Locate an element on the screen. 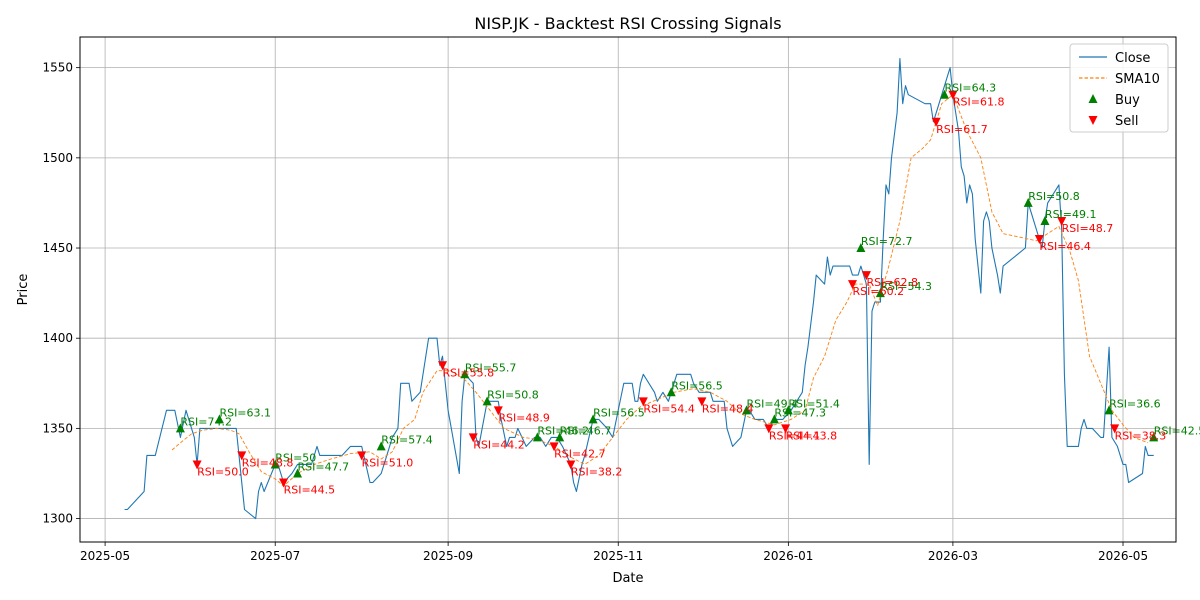 Image resolution: width=1200 pixels, height=600 pixels. legend-sell-swatch is located at coordinates (1093, 120).